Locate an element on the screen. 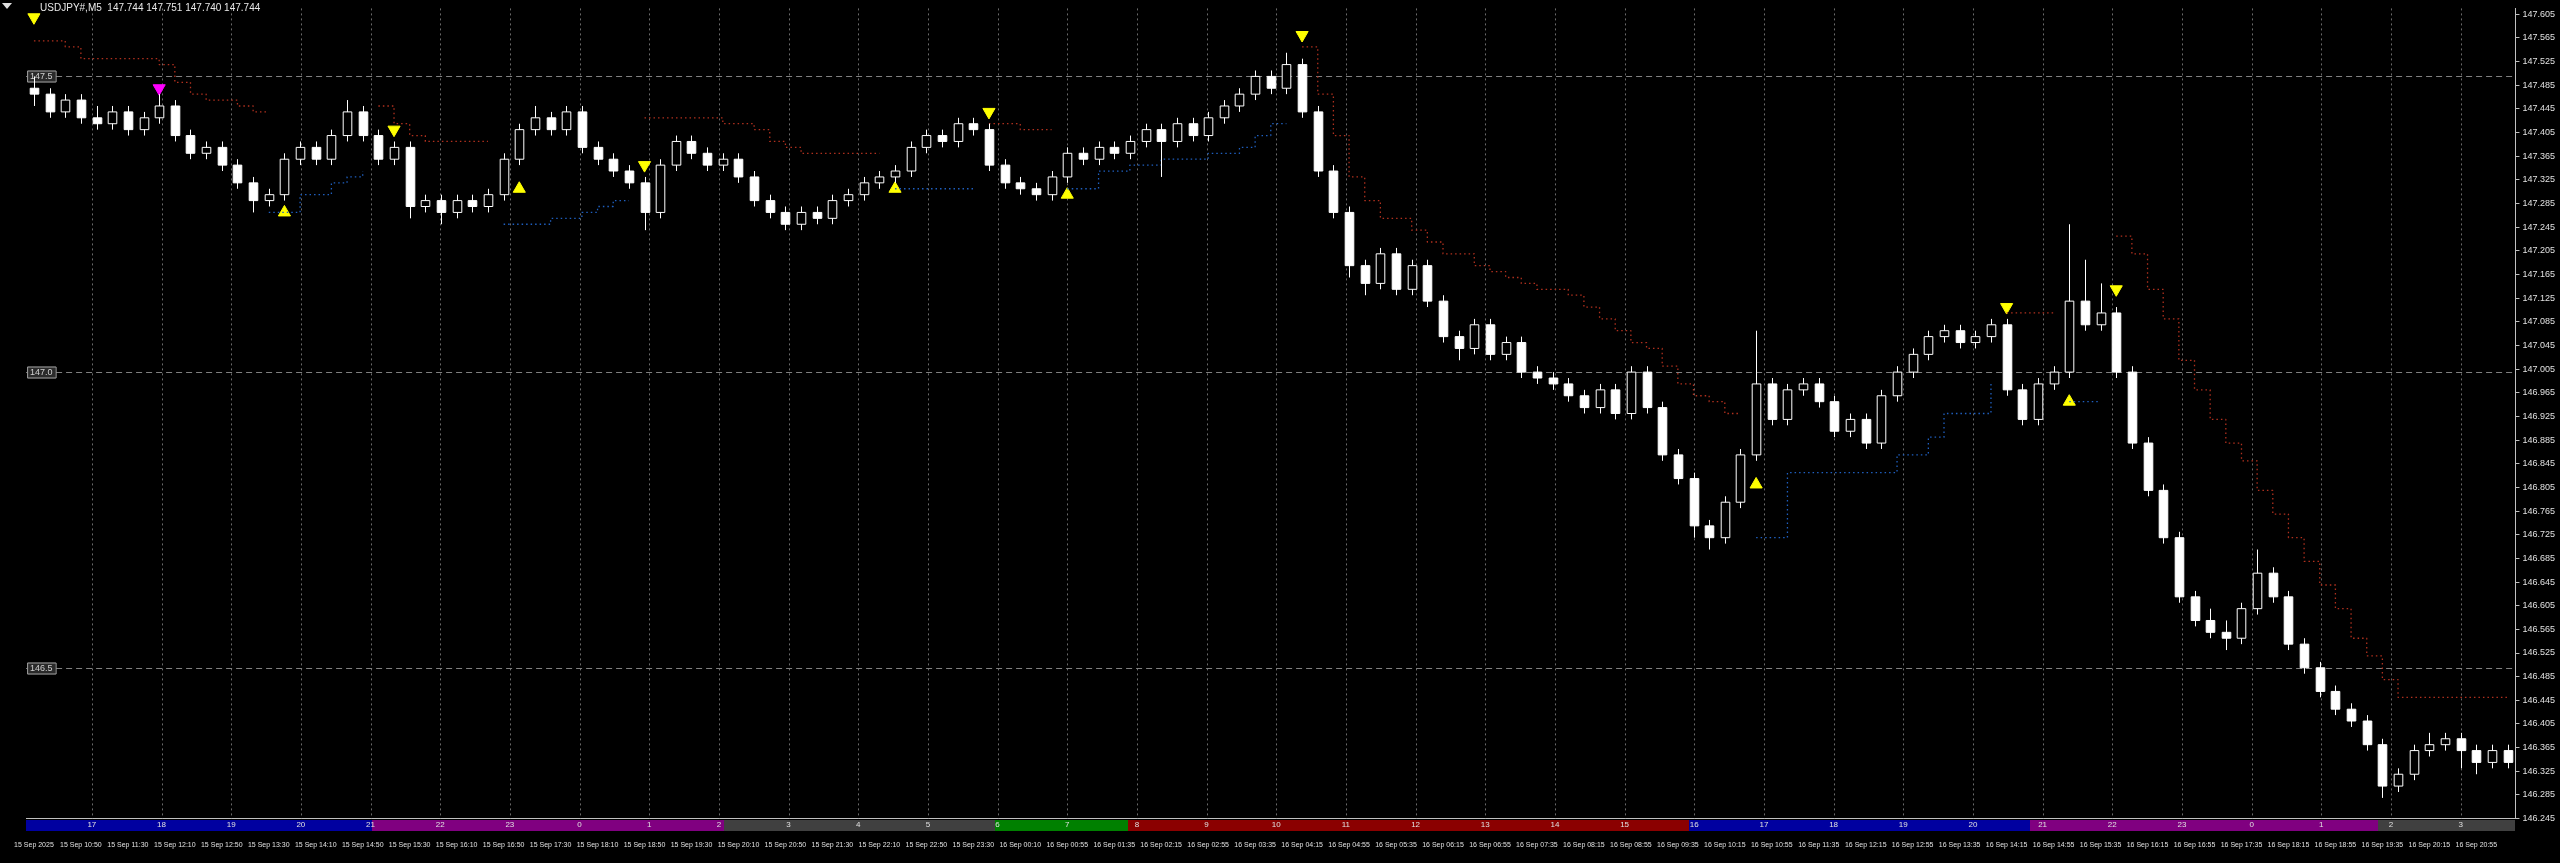 This screenshot has height=863, width=2560. y-tick-label: 146.565 is located at coordinates (2539, 628).